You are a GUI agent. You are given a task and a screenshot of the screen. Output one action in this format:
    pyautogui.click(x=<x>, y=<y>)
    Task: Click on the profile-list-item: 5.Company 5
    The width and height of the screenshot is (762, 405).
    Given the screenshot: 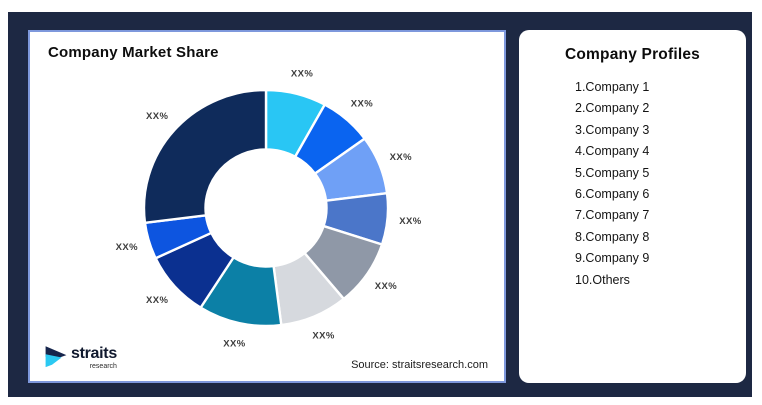 What is the action you would take?
    pyautogui.click(x=612, y=172)
    